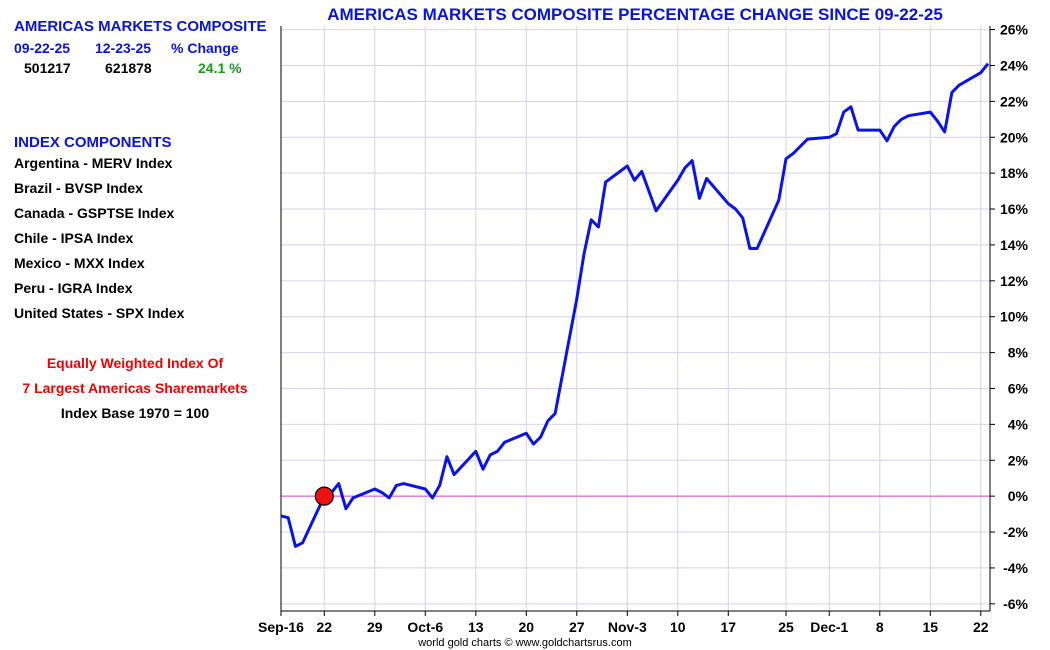  Describe the element at coordinates (135, 363) in the screenshot. I see `note-line-1: Equally Weighted Index Of` at that location.